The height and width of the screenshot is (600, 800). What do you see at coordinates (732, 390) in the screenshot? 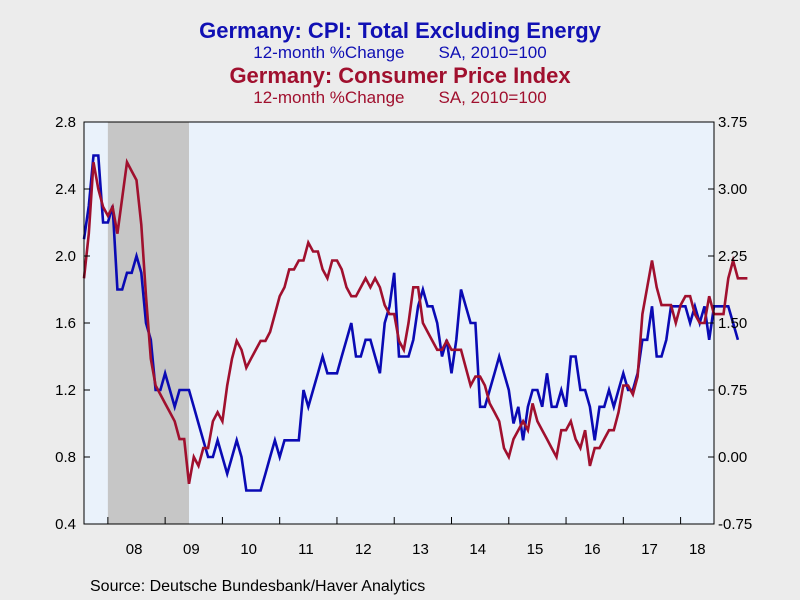
I see `right-axis-tick-label: 0.75` at bounding box center [732, 390].